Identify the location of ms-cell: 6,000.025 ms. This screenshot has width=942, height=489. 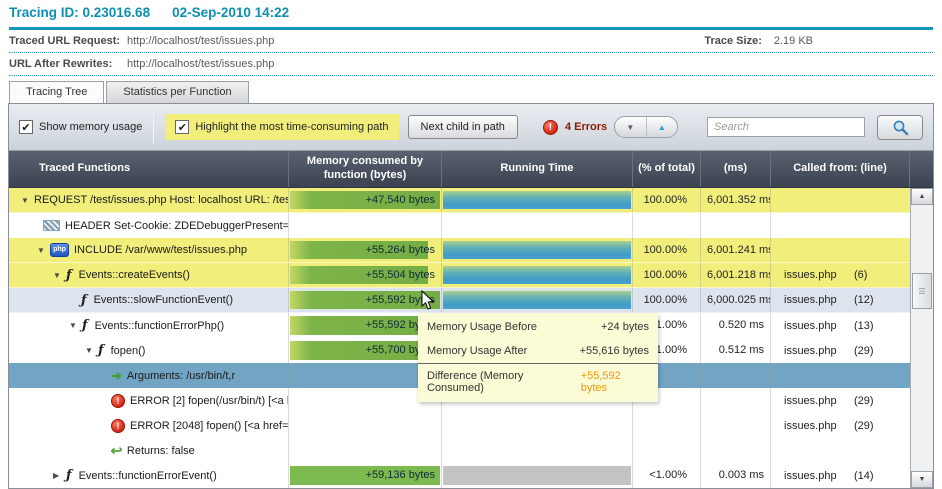
(736, 300).